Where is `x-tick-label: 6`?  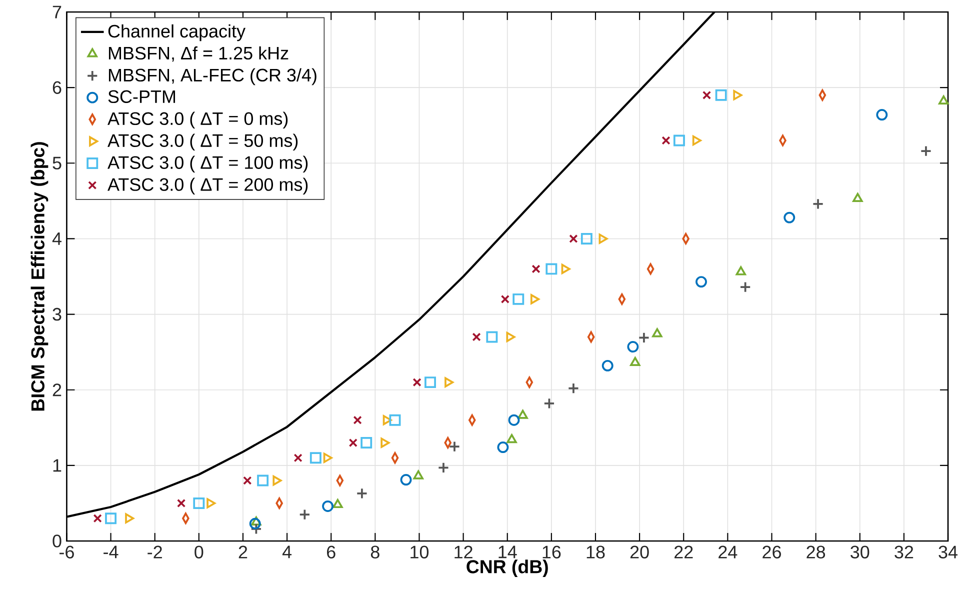
x-tick-label: 6 is located at coordinates (331, 552).